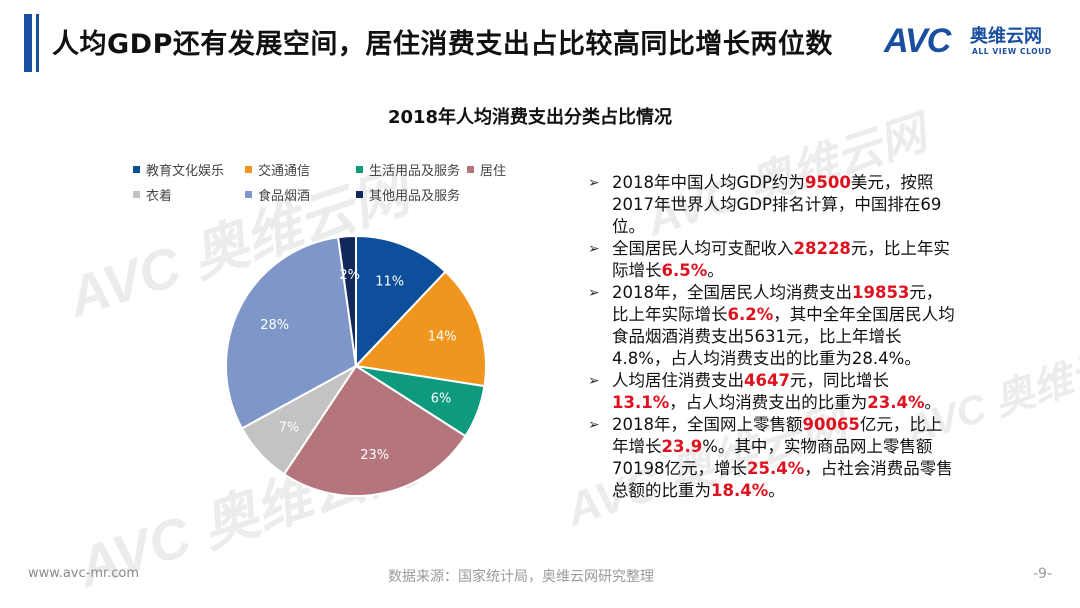 Image resolution: width=1080 pixels, height=608 pixels. What do you see at coordinates (1042, 574) in the screenshot?
I see `page-number: -9-` at bounding box center [1042, 574].